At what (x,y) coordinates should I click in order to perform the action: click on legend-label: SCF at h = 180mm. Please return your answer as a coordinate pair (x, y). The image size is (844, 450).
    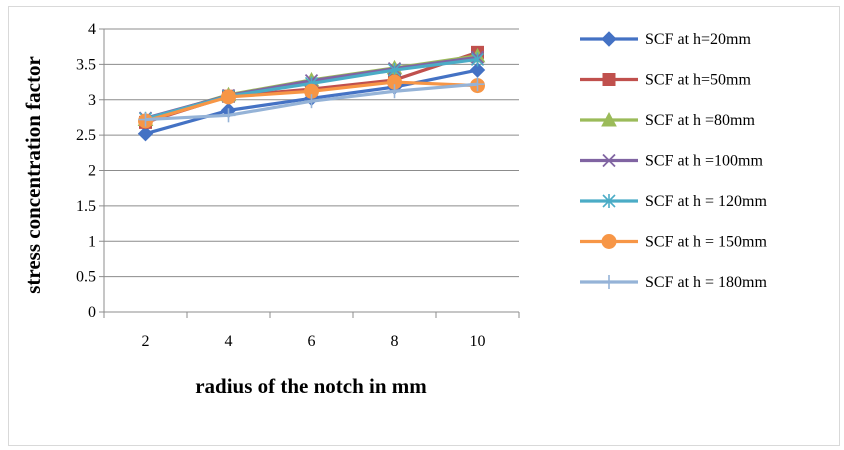
    Looking at the image, I should click on (706, 282).